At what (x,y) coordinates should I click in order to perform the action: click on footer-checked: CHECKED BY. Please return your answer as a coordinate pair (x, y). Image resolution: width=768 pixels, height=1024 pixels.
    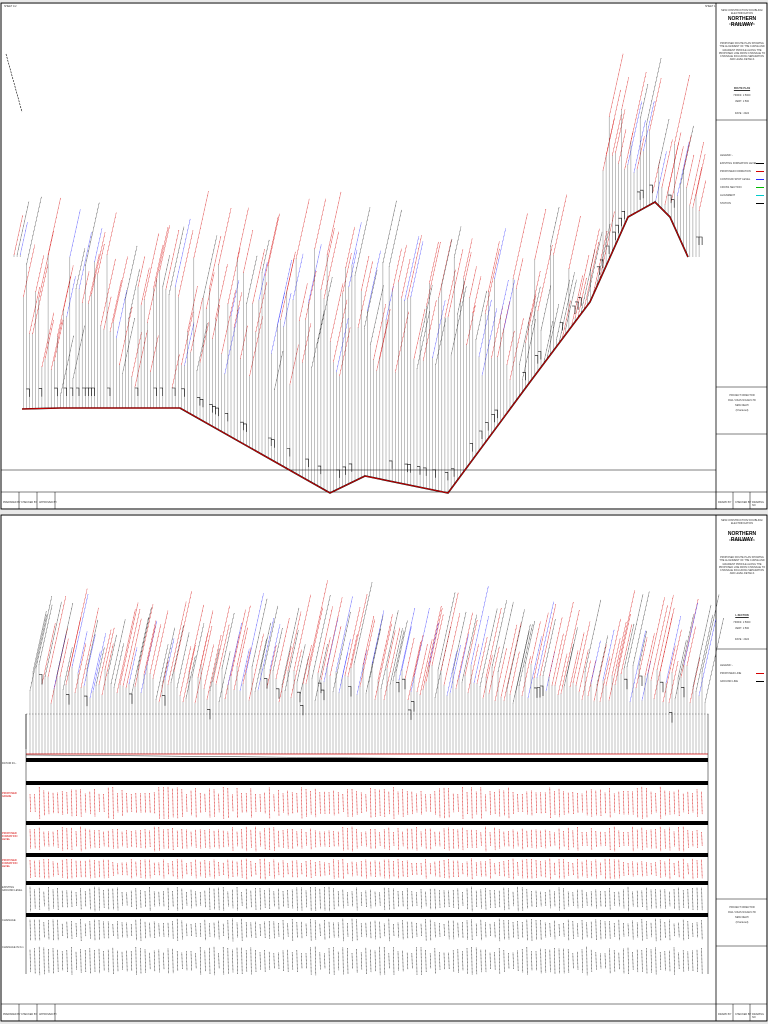
    Looking at the image, I should click on (29, 502).